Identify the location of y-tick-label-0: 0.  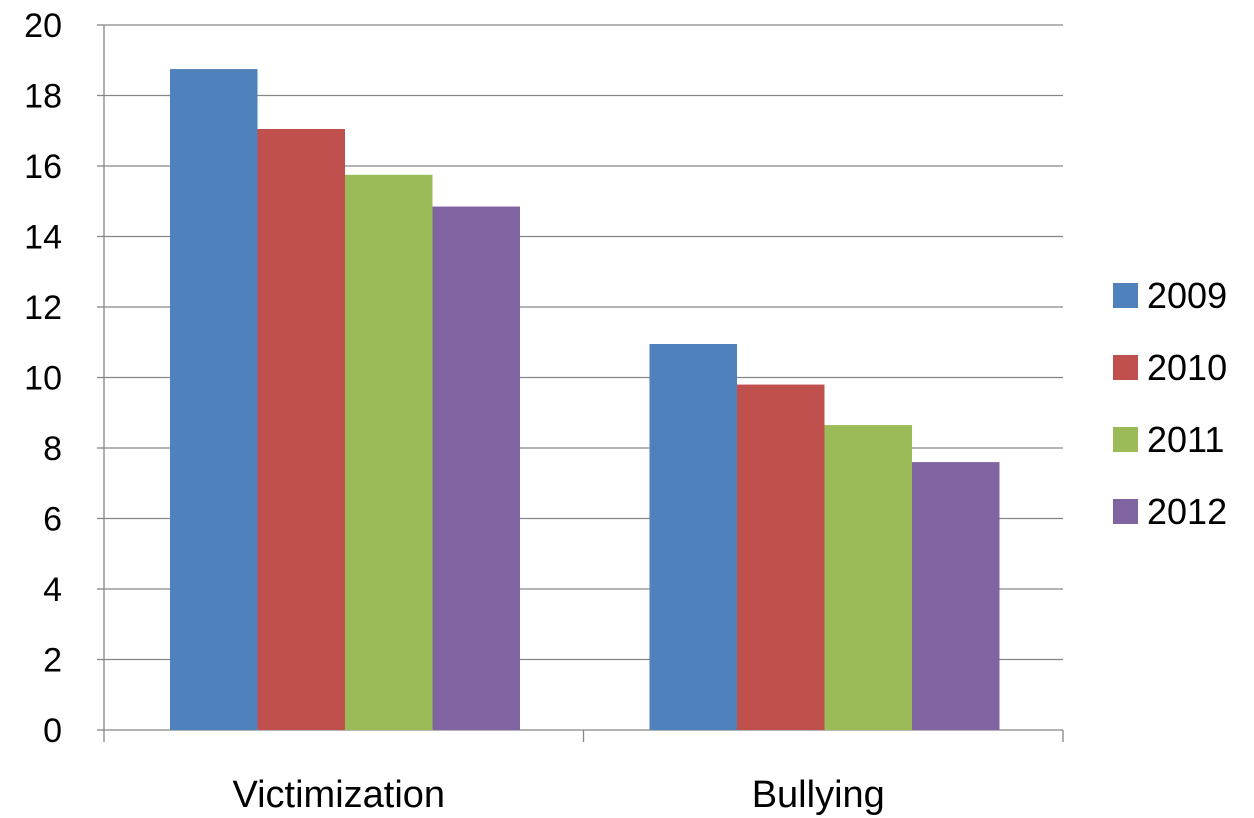
(52, 731).